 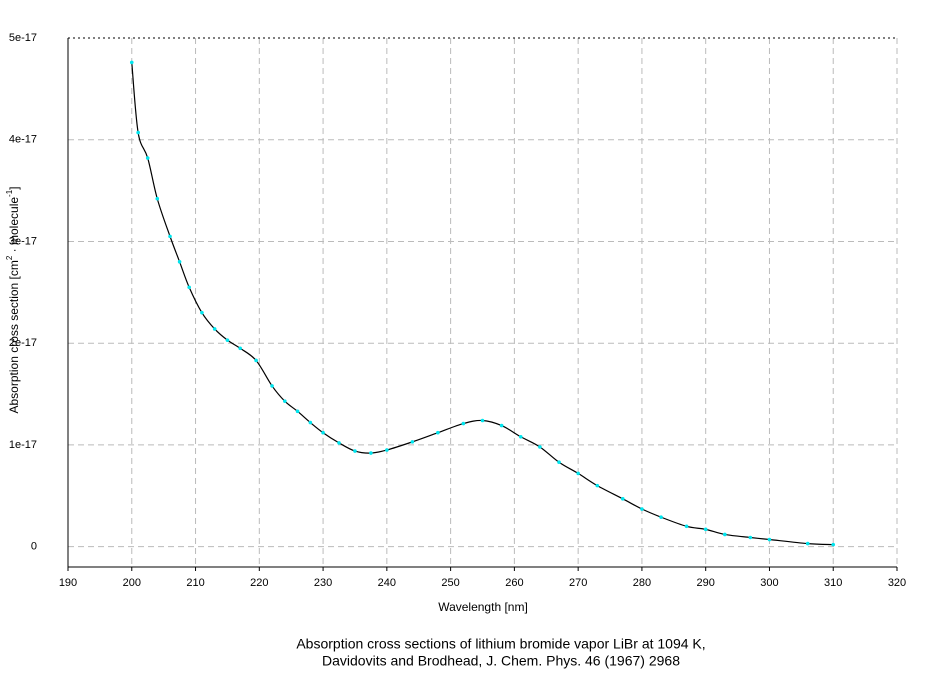 I want to click on x-tick-label: 240, so click(x=387, y=583).